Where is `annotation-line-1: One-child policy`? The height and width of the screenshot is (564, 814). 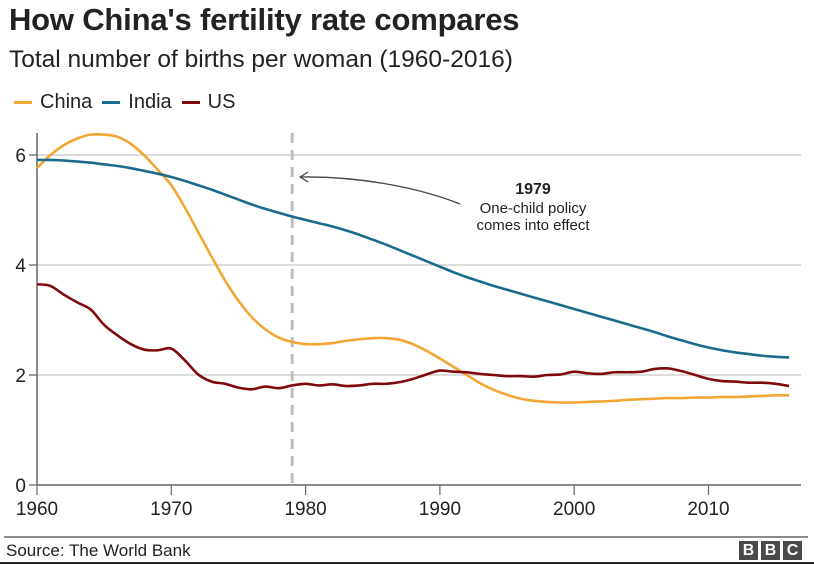 annotation-line-1: One-child policy is located at coordinates (533, 208).